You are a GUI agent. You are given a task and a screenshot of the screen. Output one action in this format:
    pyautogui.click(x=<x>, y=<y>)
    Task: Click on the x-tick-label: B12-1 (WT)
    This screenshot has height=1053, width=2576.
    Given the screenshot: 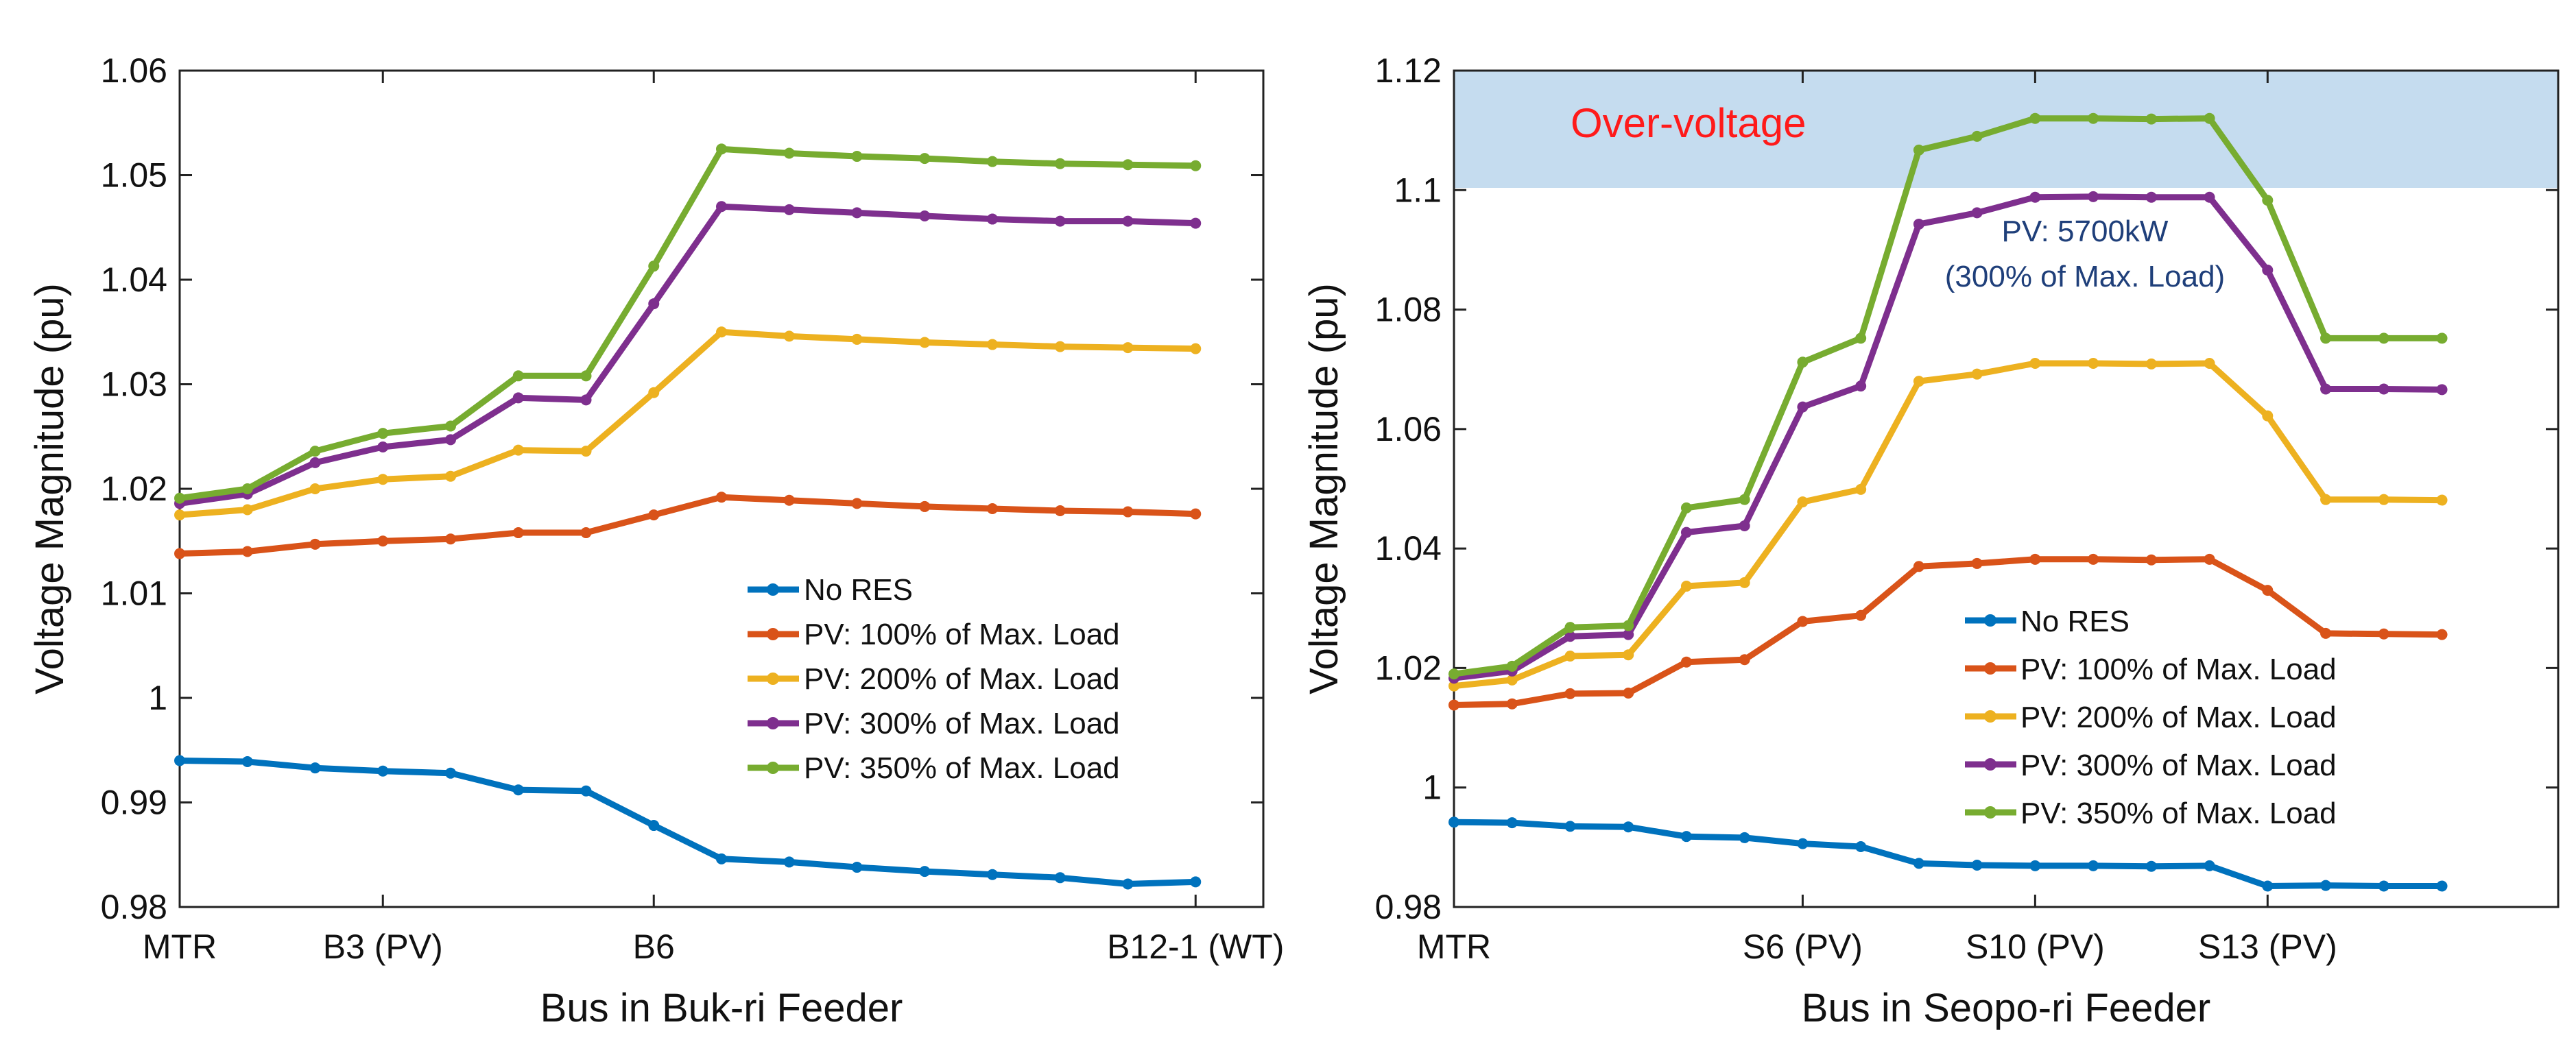 What is the action you would take?
    pyautogui.click(x=1195, y=947)
    